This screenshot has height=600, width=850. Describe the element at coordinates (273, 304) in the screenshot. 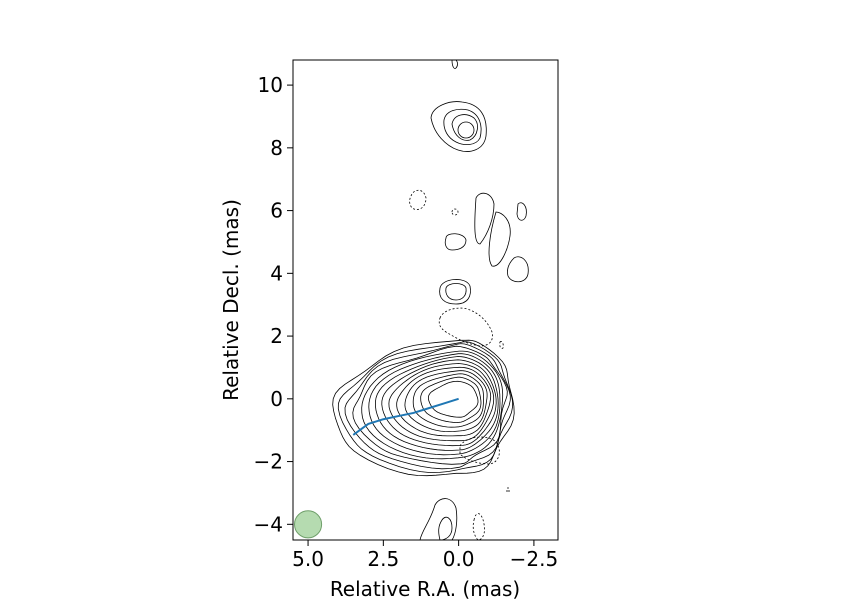

I see `y-axis-ticks: −4 −2 0 2 4 6 8 10` at that location.